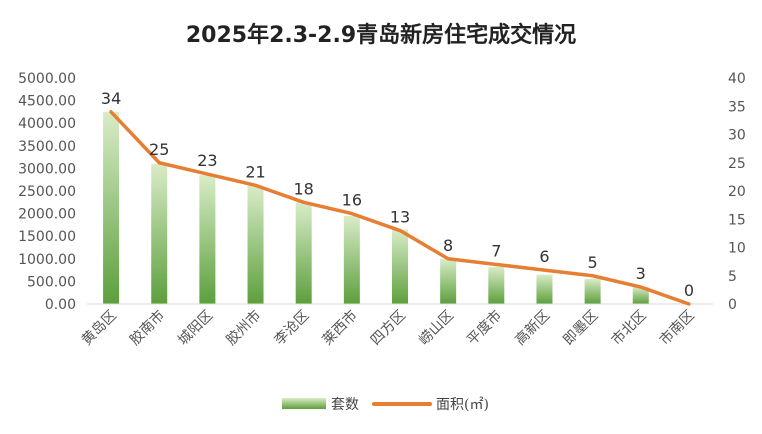 This screenshot has width=762, height=434. What do you see at coordinates (99, 328) in the screenshot?
I see `category-label: 黄岛区` at bounding box center [99, 328].